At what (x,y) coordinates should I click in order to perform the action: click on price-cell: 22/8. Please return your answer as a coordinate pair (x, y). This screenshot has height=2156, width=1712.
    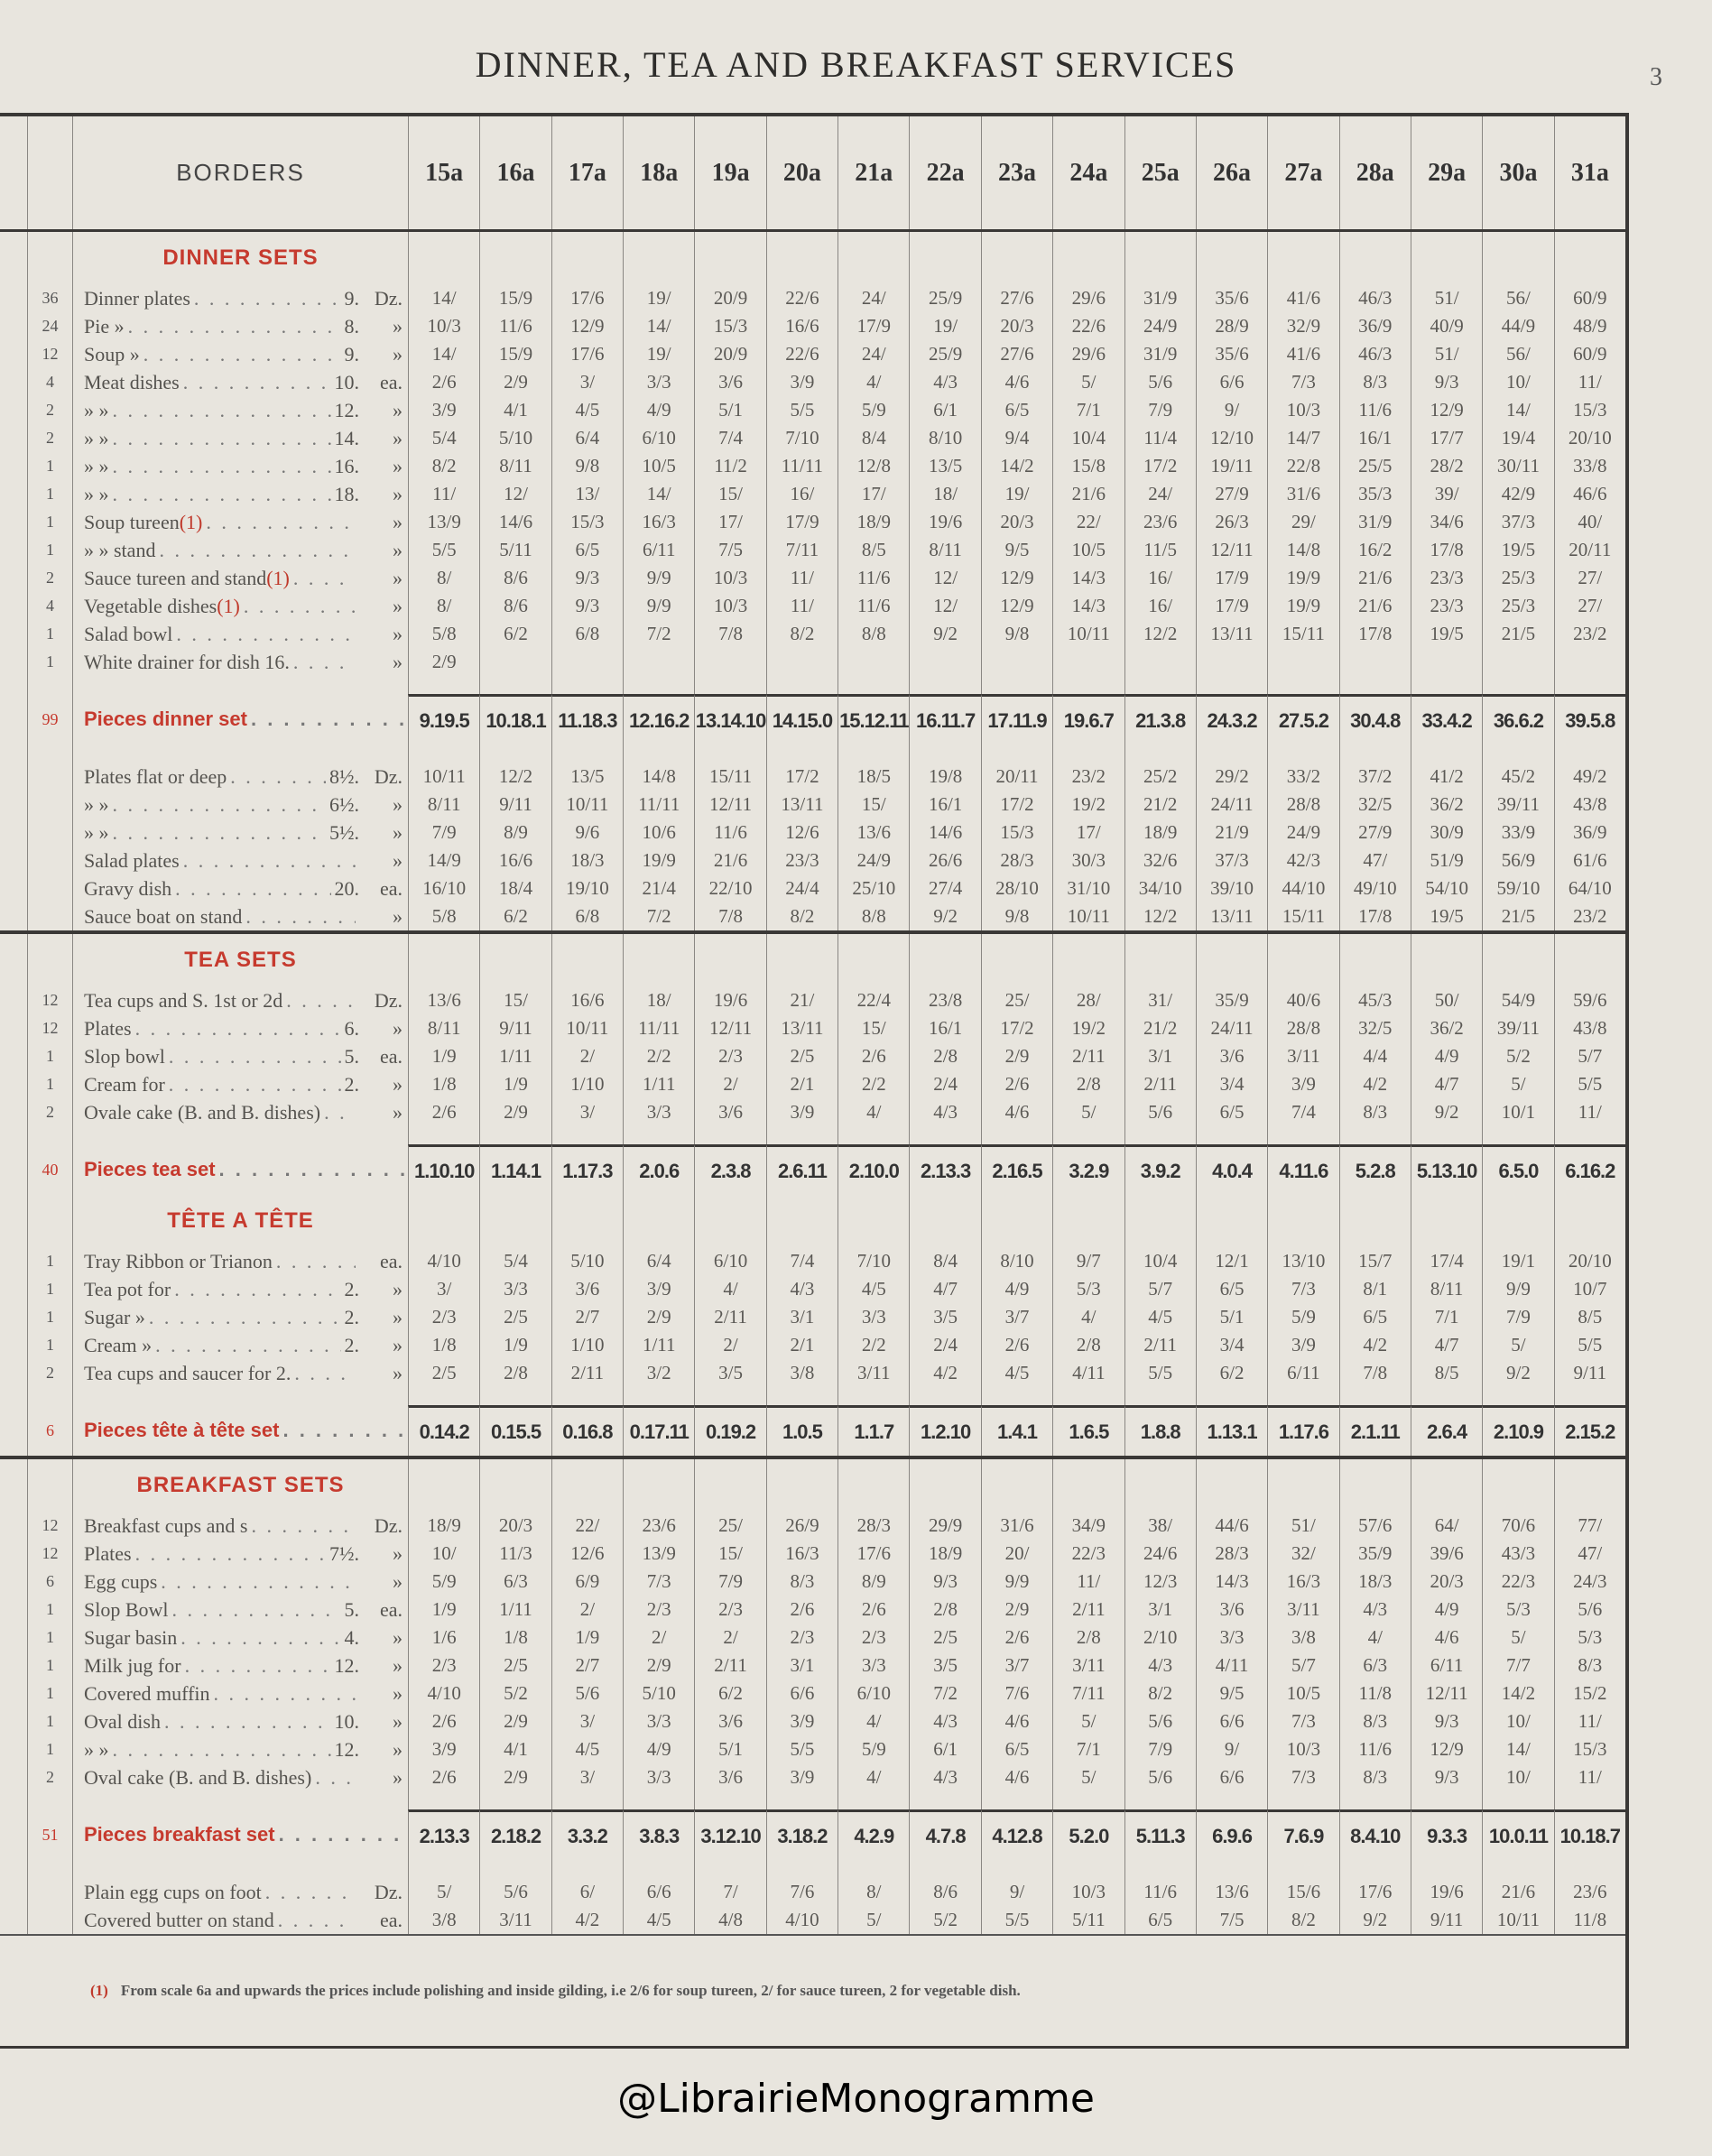
    Looking at the image, I should click on (1302, 466).